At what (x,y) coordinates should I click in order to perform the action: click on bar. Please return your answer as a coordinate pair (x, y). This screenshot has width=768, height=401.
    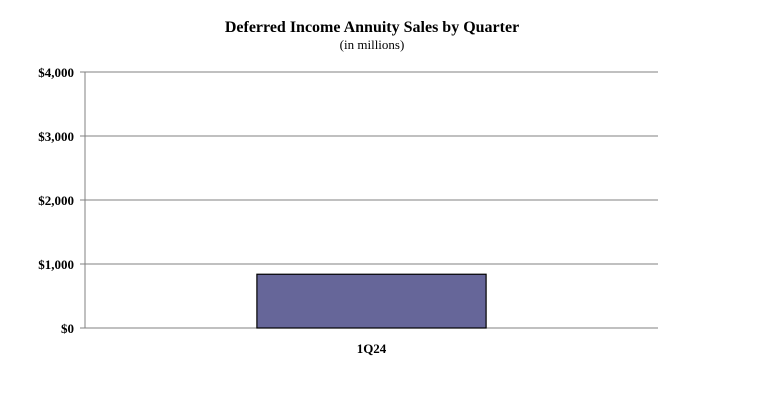
    Looking at the image, I should click on (371, 301).